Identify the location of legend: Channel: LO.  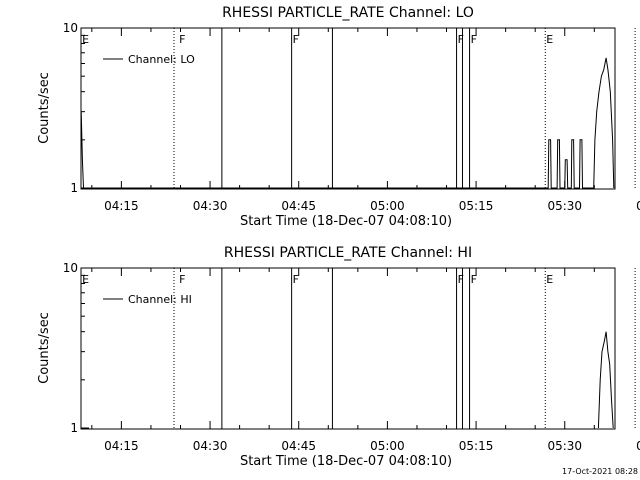
(149, 59).